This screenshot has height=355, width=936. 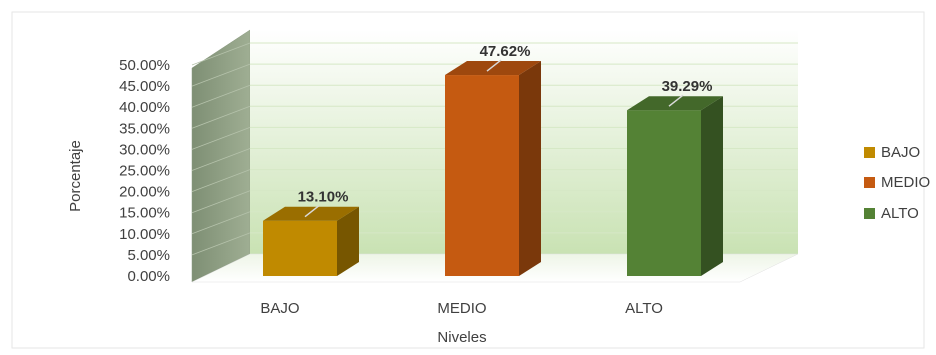 I want to click on data-label-bajo: 13.10%, so click(x=323, y=197).